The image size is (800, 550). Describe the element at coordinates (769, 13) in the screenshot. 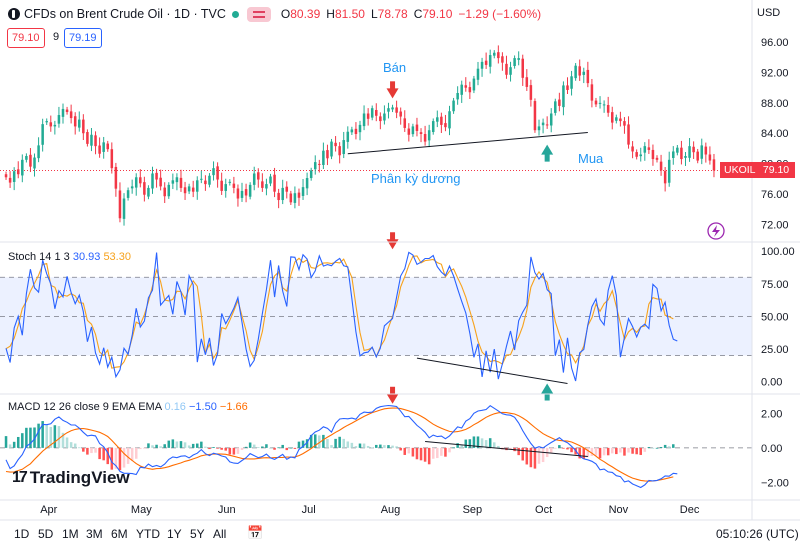

I see `currency-selector: USD` at that location.